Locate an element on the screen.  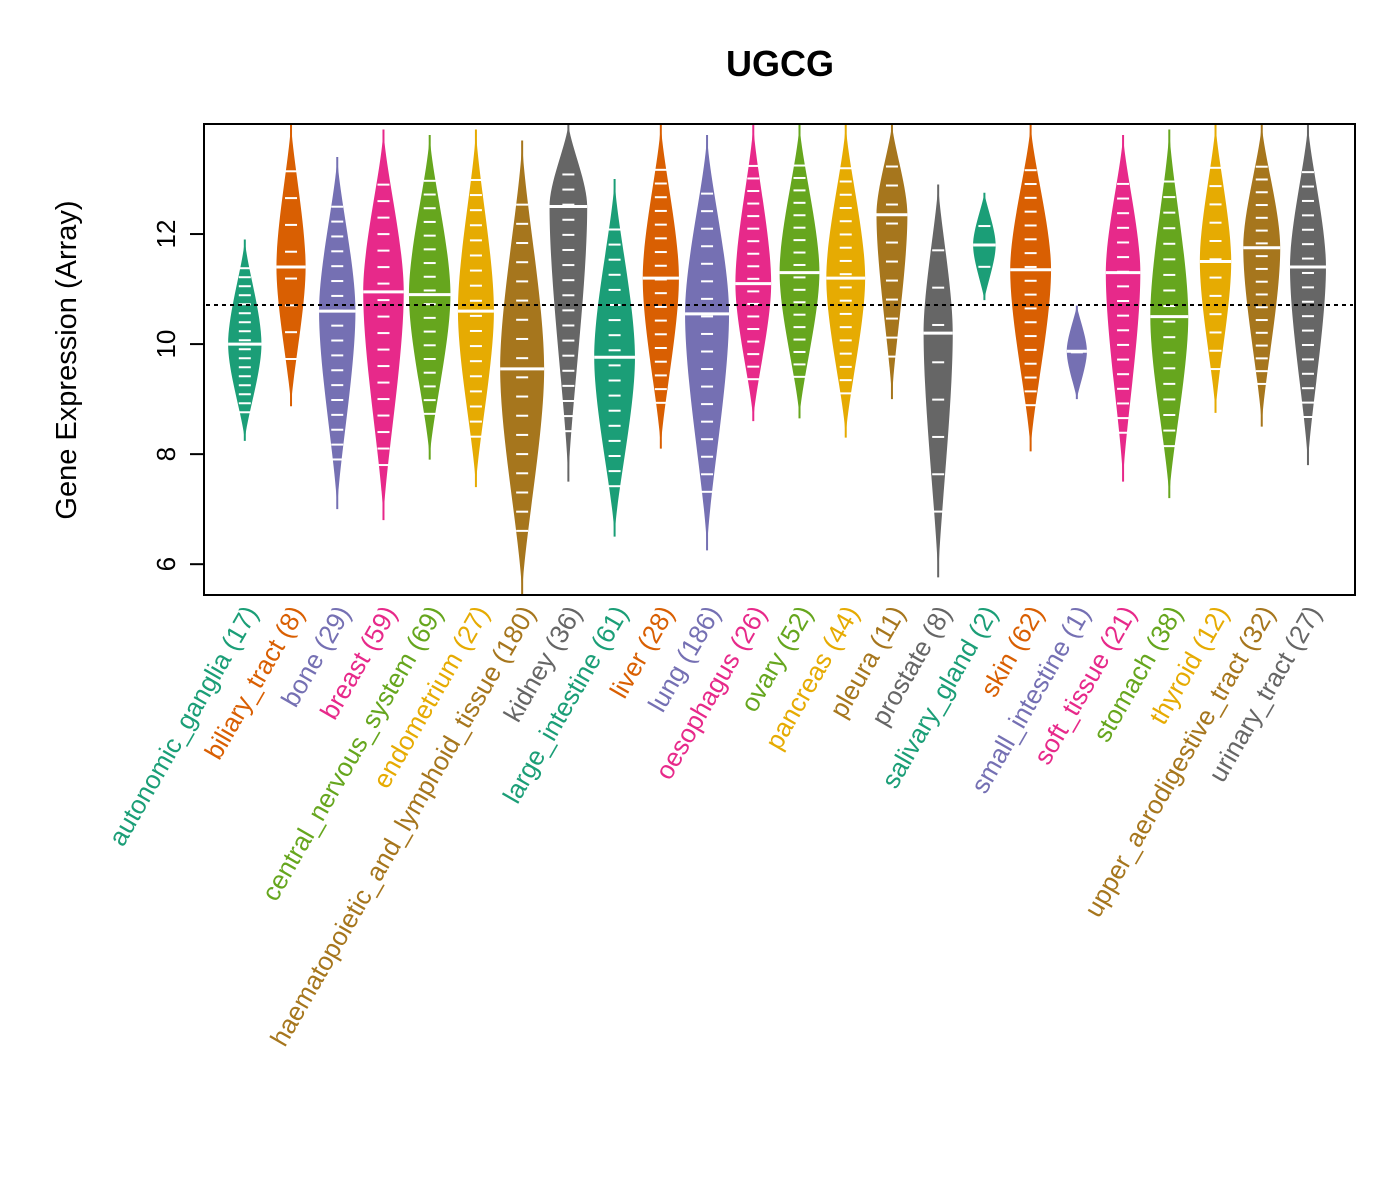
y-tick-label: 6 is located at coordinates (166, 564).